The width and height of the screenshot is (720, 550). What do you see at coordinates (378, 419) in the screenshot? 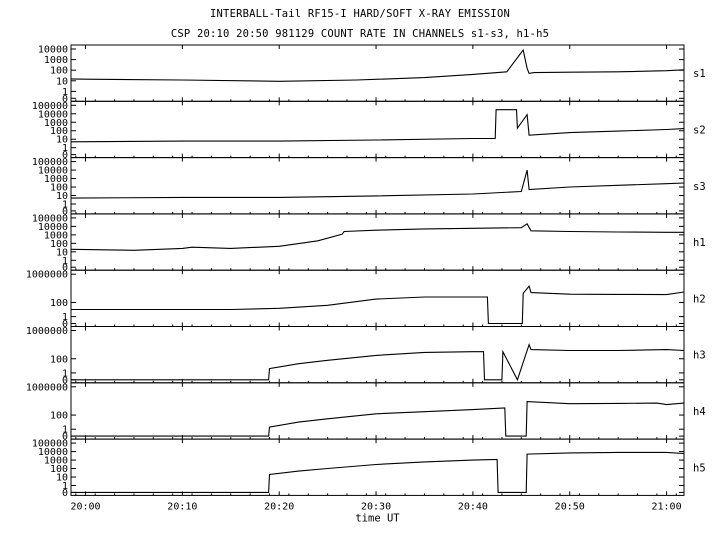
I see `series-line-h4` at bounding box center [378, 419].